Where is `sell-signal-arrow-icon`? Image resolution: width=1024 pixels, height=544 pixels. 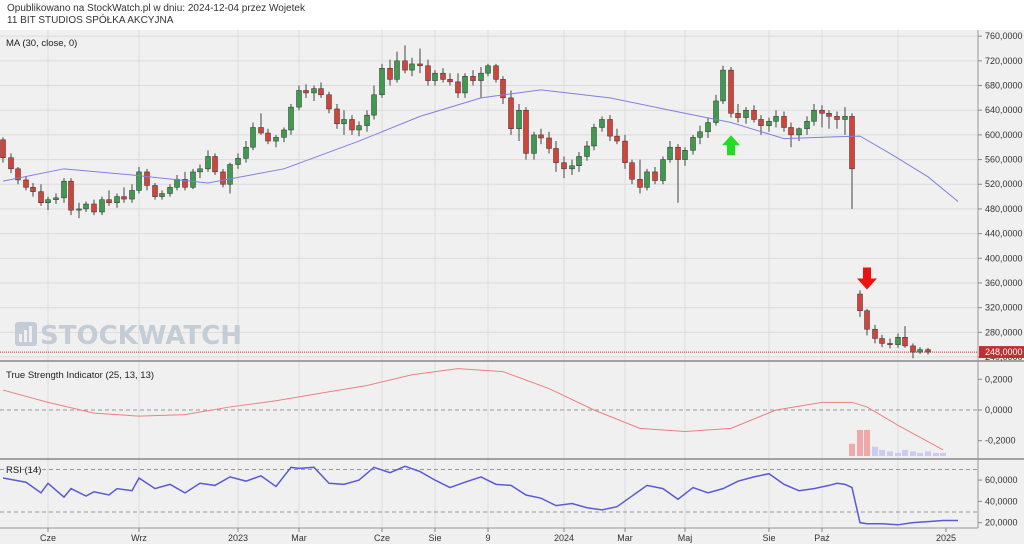
sell-signal-arrow-icon is located at coordinates (867, 278).